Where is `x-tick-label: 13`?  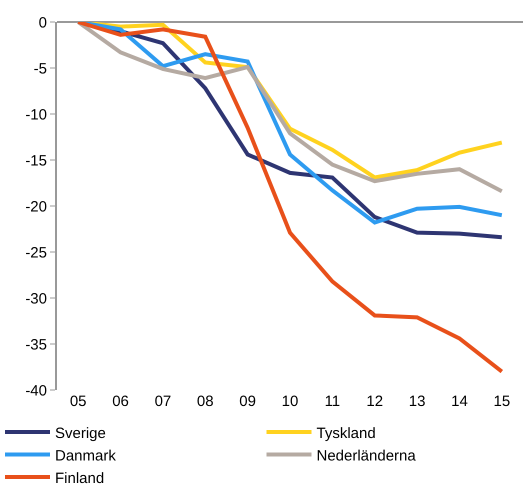
x-tick-label: 13 is located at coordinates (417, 401).